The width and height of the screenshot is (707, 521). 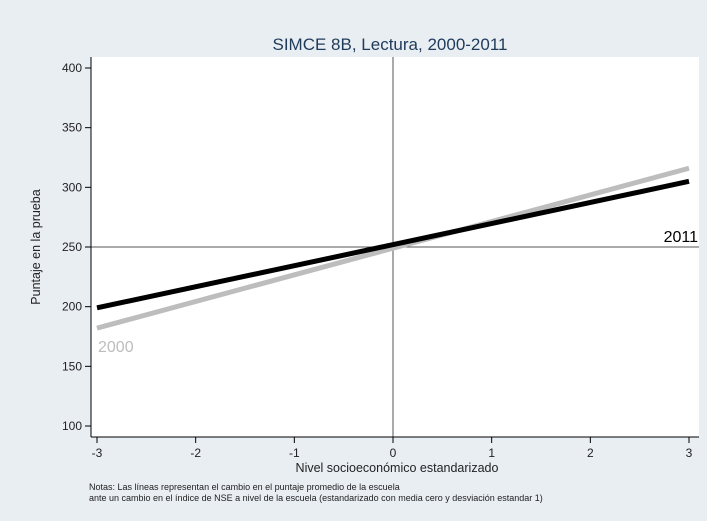 What do you see at coordinates (294, 453) in the screenshot?
I see `x-tick-label: -1` at bounding box center [294, 453].